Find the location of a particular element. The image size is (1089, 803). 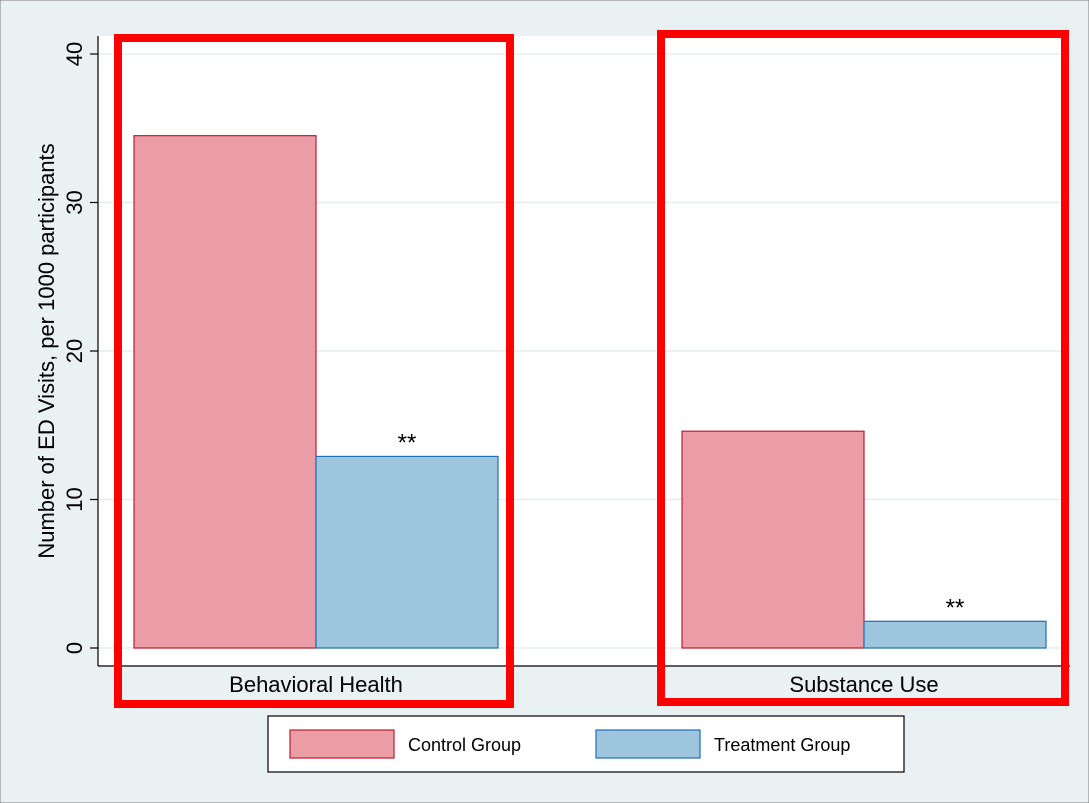

legend-label: Control Group is located at coordinates (464, 745).